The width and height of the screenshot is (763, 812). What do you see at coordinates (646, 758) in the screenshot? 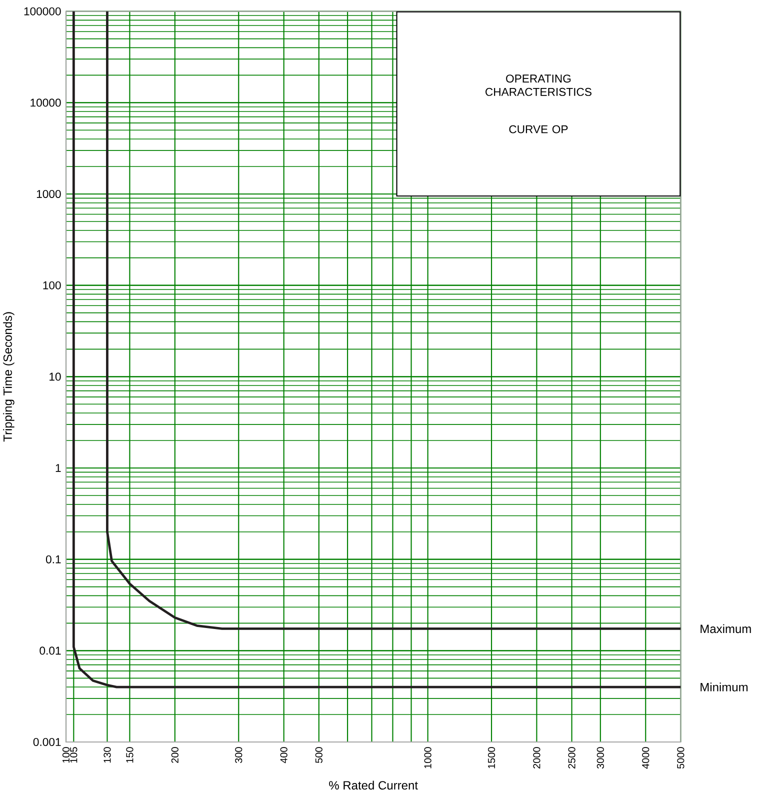
I see `x-tick-label: 4000` at bounding box center [646, 758].